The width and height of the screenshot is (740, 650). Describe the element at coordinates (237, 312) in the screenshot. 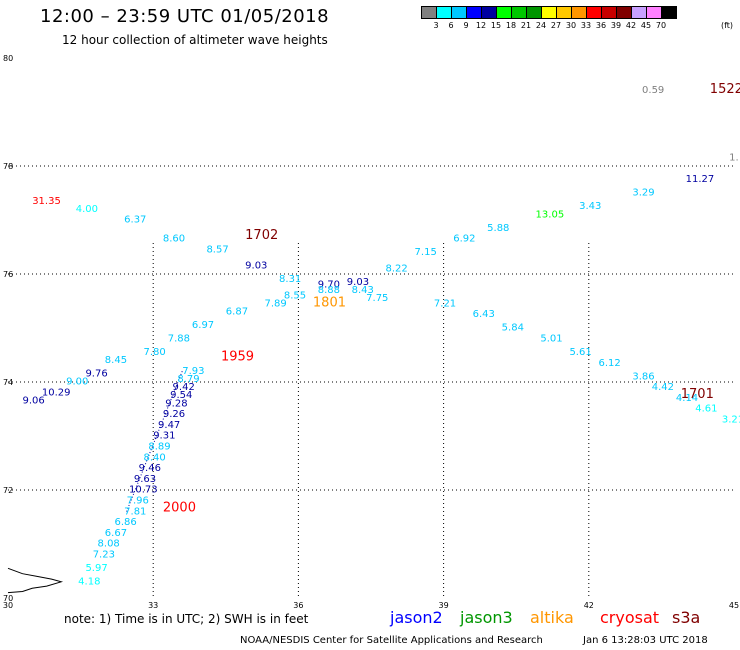

I see `wave-height-label: 6.87` at that location.